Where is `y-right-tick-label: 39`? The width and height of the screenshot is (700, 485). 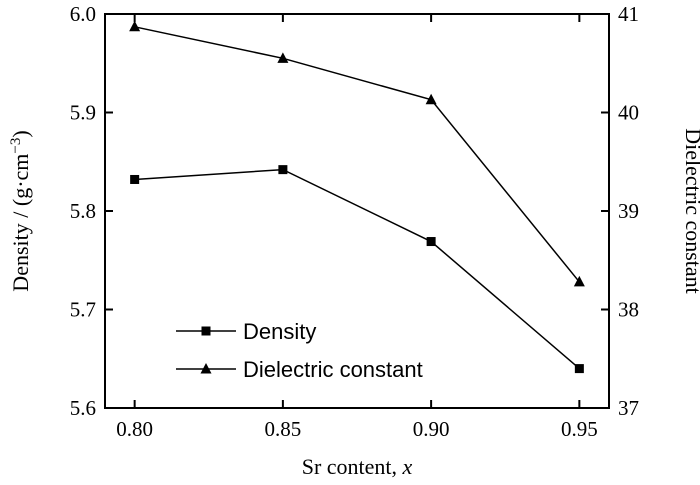
y-right-tick-label: 39 is located at coordinates (628, 211).